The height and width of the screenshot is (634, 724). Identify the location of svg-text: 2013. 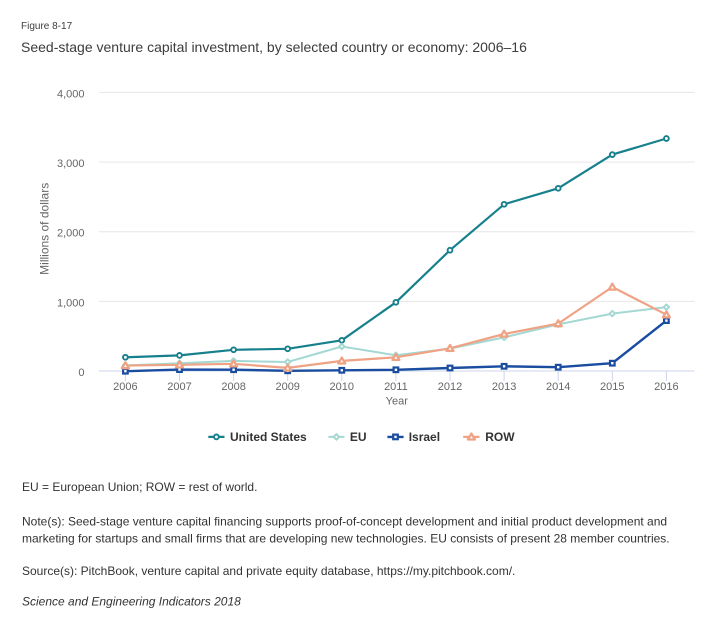
(504, 387).